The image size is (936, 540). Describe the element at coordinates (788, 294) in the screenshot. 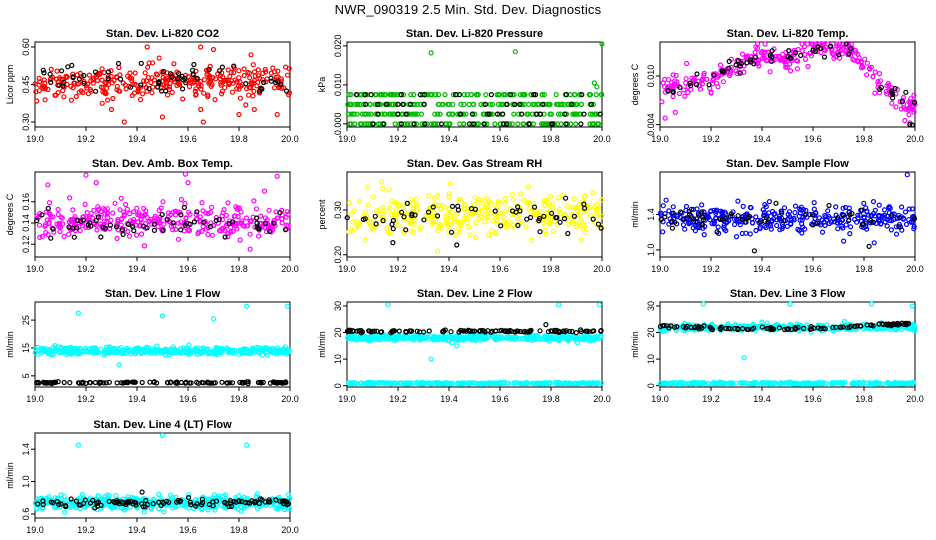

I see `panel-title: Stan. Dev. Line 3 Flow` at that location.